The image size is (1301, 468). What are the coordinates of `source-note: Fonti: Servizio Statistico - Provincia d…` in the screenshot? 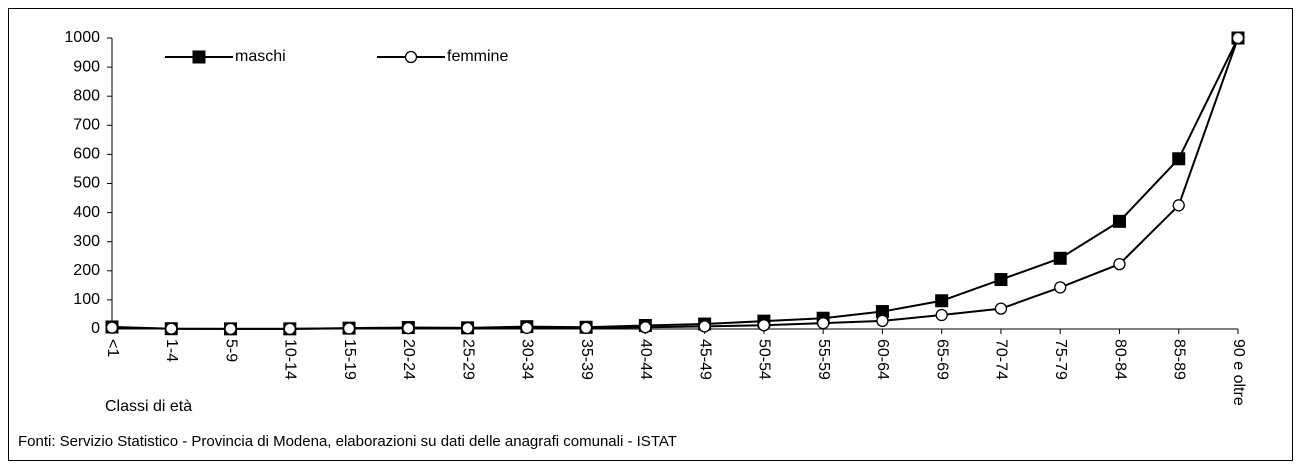 It's located at (347, 441).